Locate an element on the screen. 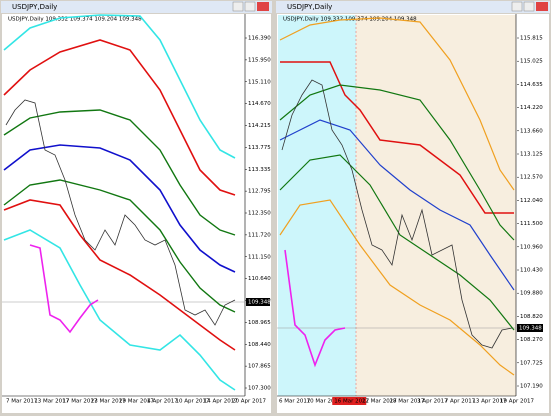 The image size is (551, 416). x-tick-label: 28 Mar 2017 is located at coordinates (407, 402).